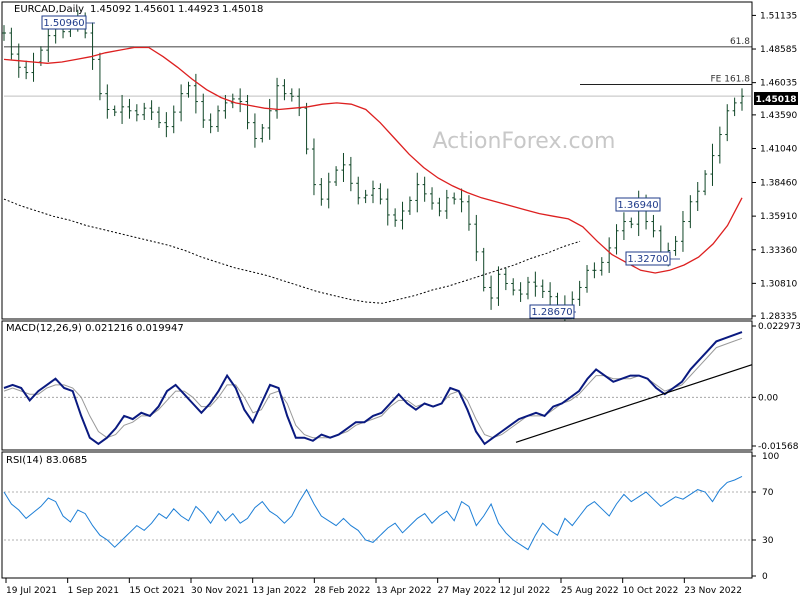  What do you see at coordinates (634, 403) in the screenshot?
I see `macd-trendline` at bounding box center [634, 403].